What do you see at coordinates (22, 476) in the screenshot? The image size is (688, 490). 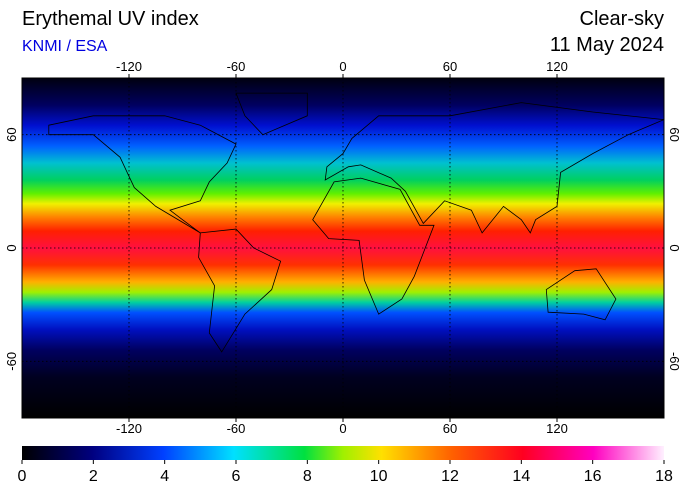 I see `colorbar-tick-label: 0` at bounding box center [22, 476].